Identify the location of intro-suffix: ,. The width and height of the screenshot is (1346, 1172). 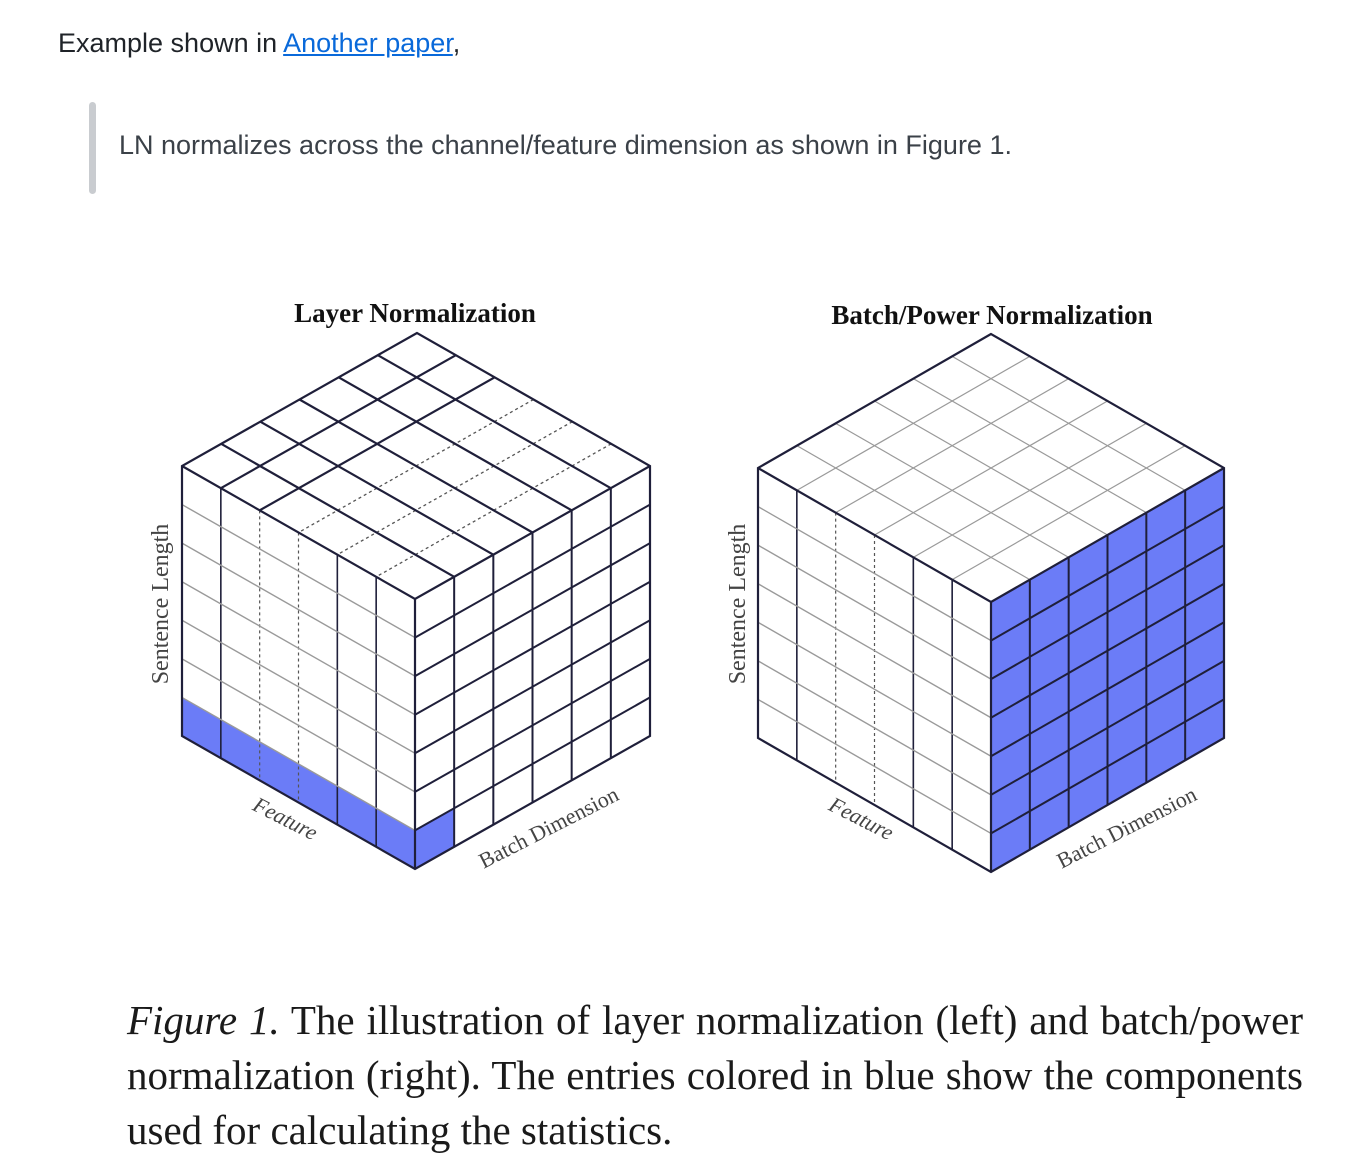
(456, 43).